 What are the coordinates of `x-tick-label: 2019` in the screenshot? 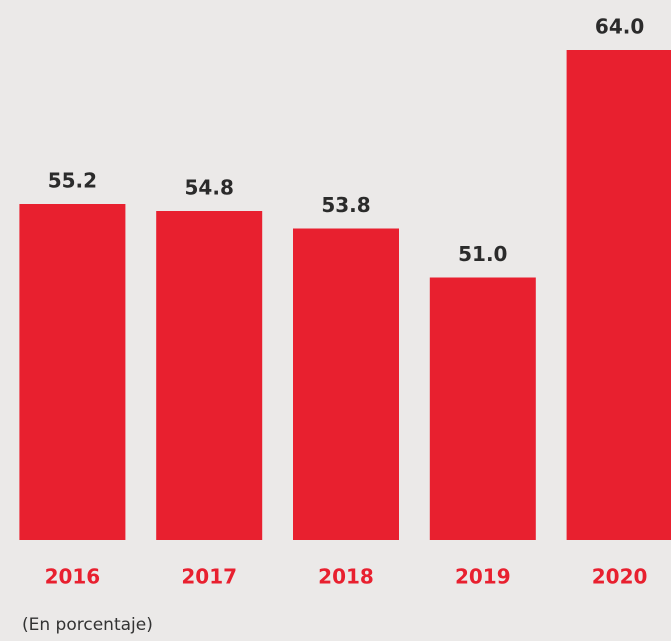 It's located at (483, 577).